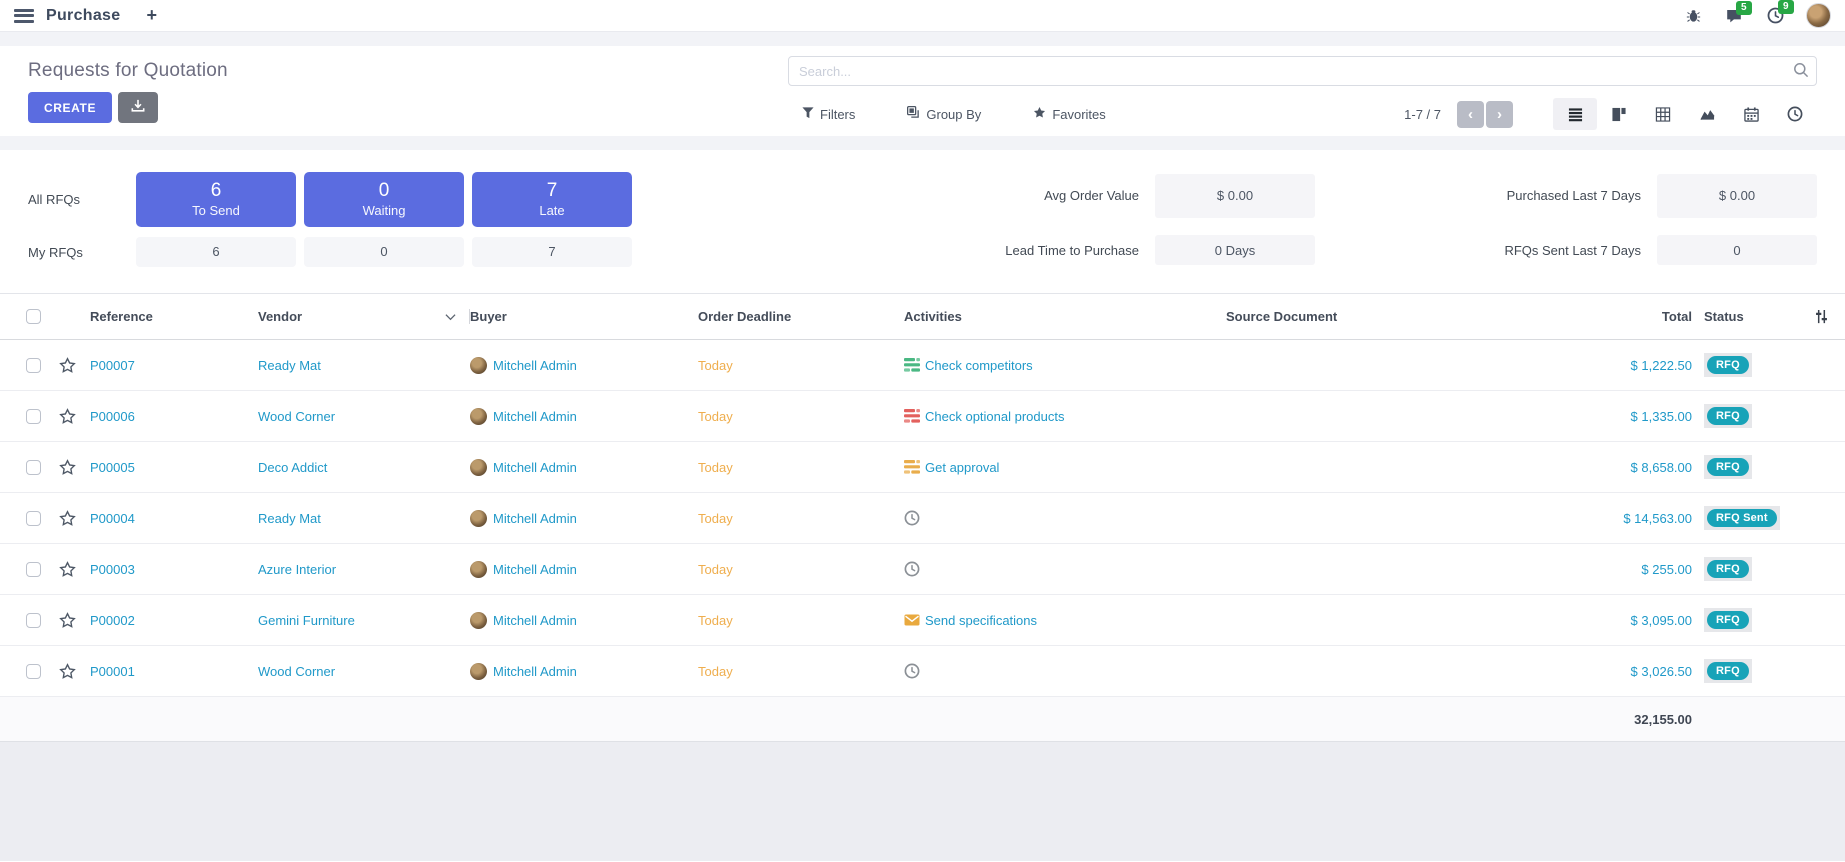 Image resolution: width=1845 pixels, height=862 pixels. I want to click on group-by-button: Group By, so click(944, 113).